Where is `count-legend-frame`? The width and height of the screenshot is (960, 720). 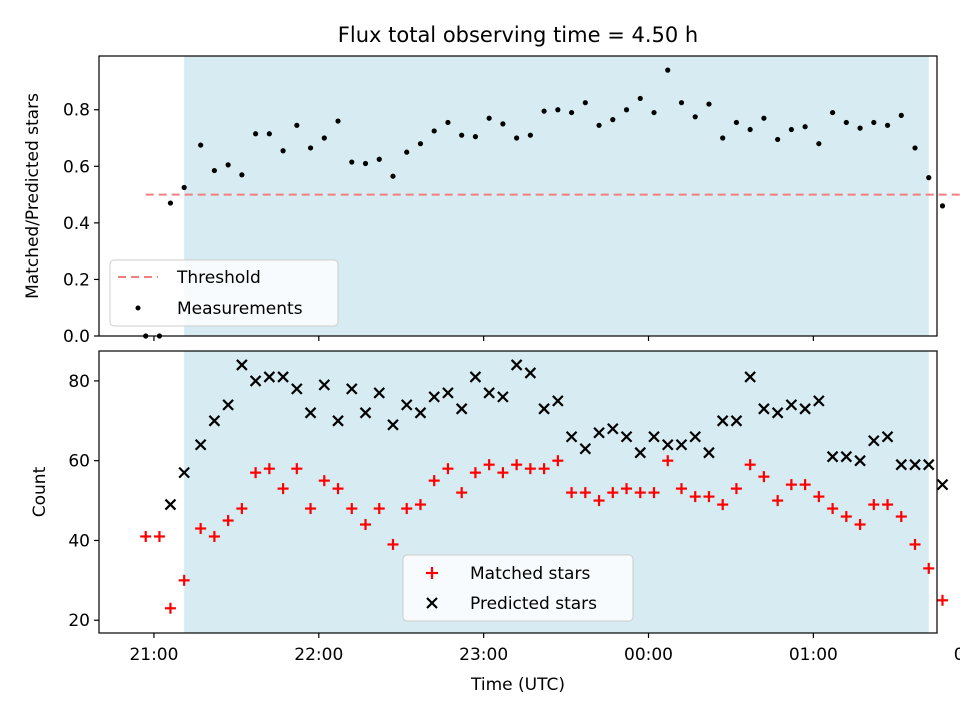
count-legend-frame is located at coordinates (518, 588).